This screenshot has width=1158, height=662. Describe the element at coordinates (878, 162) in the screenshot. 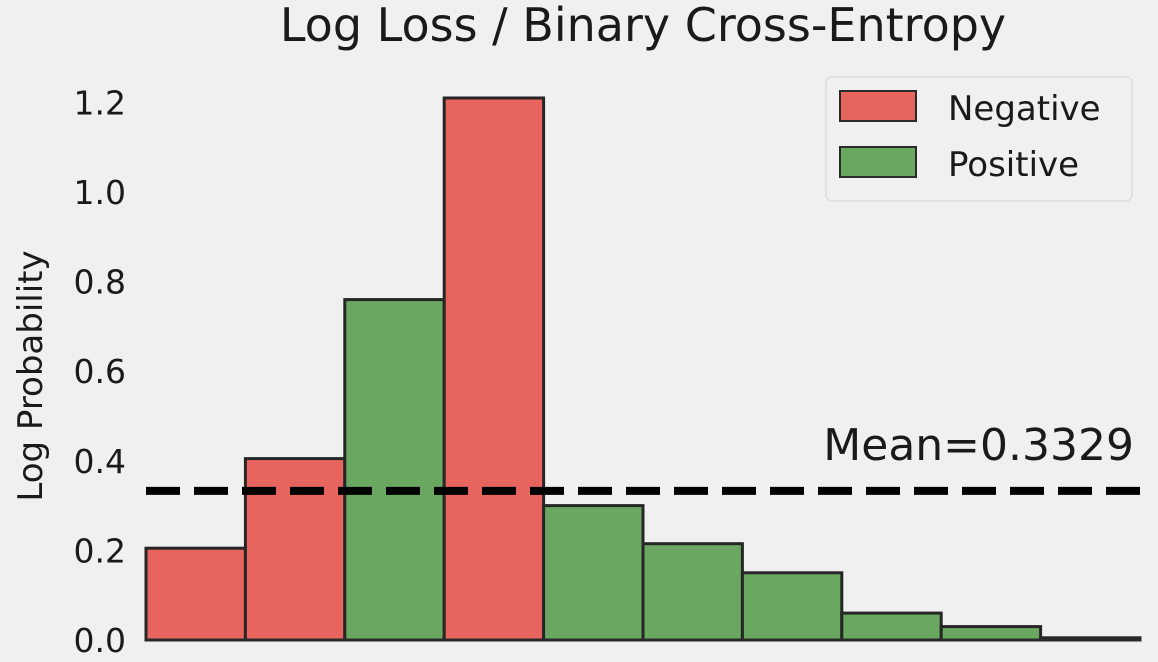

I see `legend-swatch-positive` at that location.